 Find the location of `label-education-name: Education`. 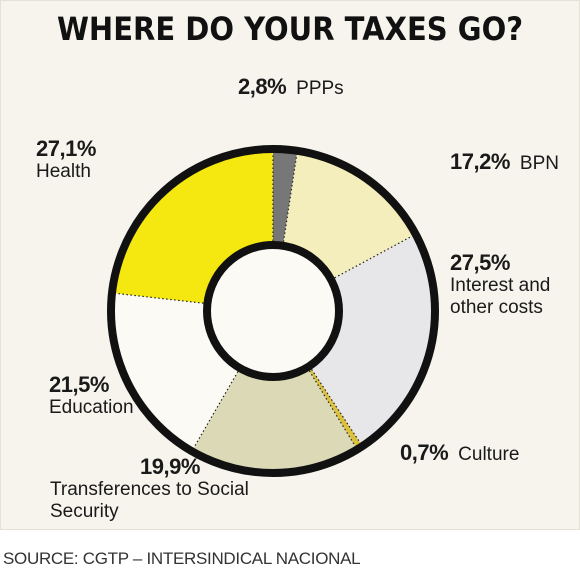

label-education-name: Education is located at coordinates (91, 408).